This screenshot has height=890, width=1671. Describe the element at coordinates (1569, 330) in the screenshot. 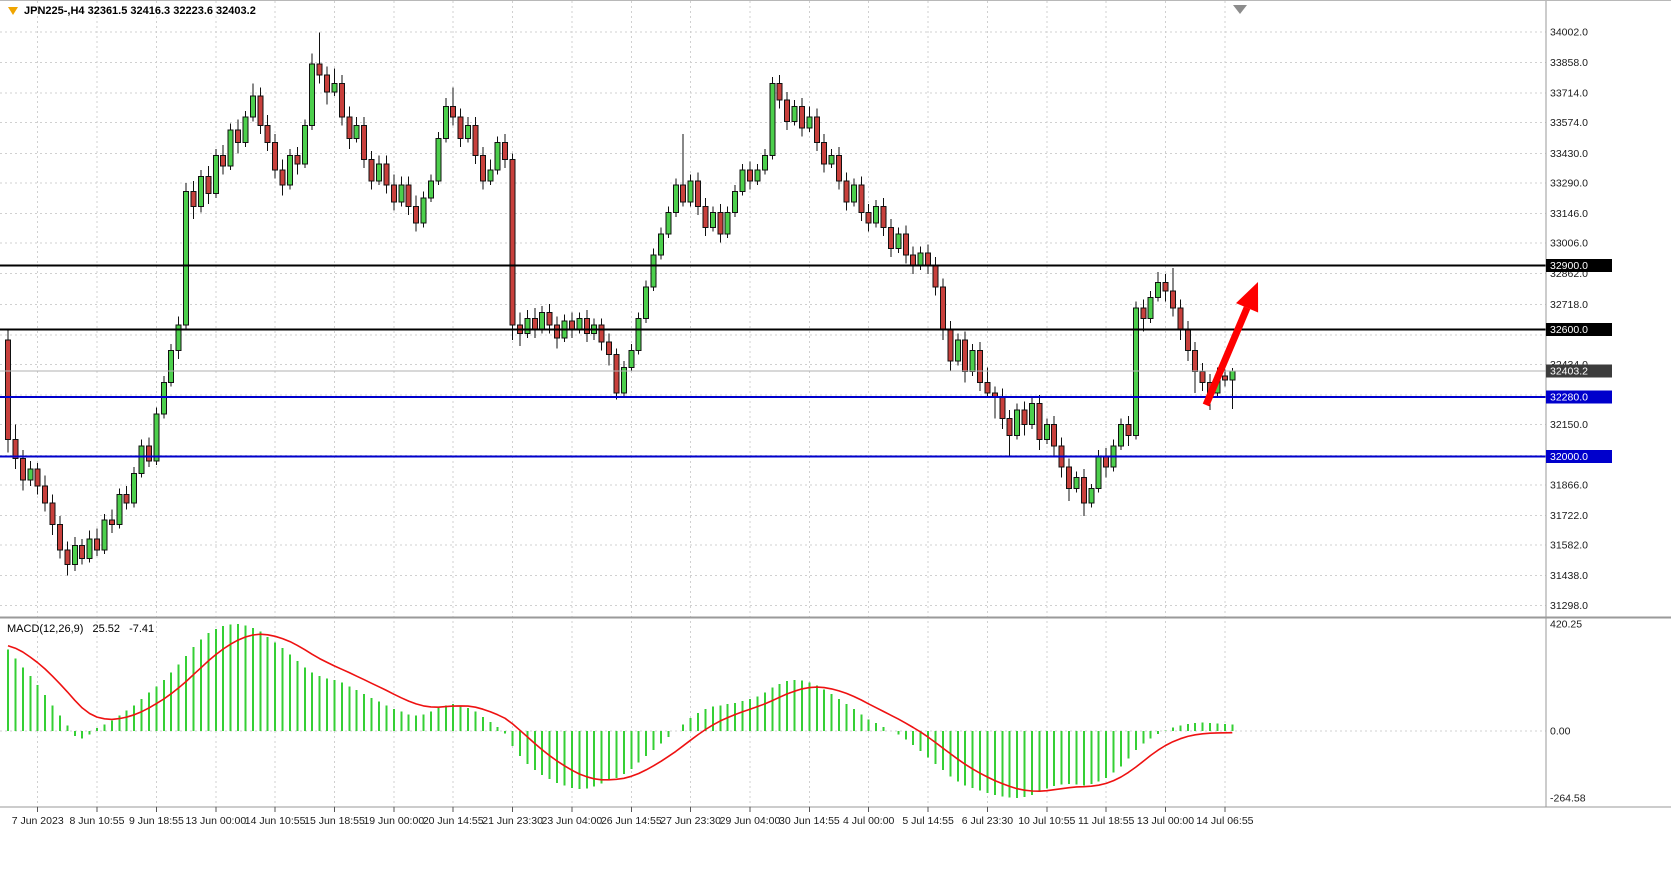

I see `svg-text: 32600.0` at that location.